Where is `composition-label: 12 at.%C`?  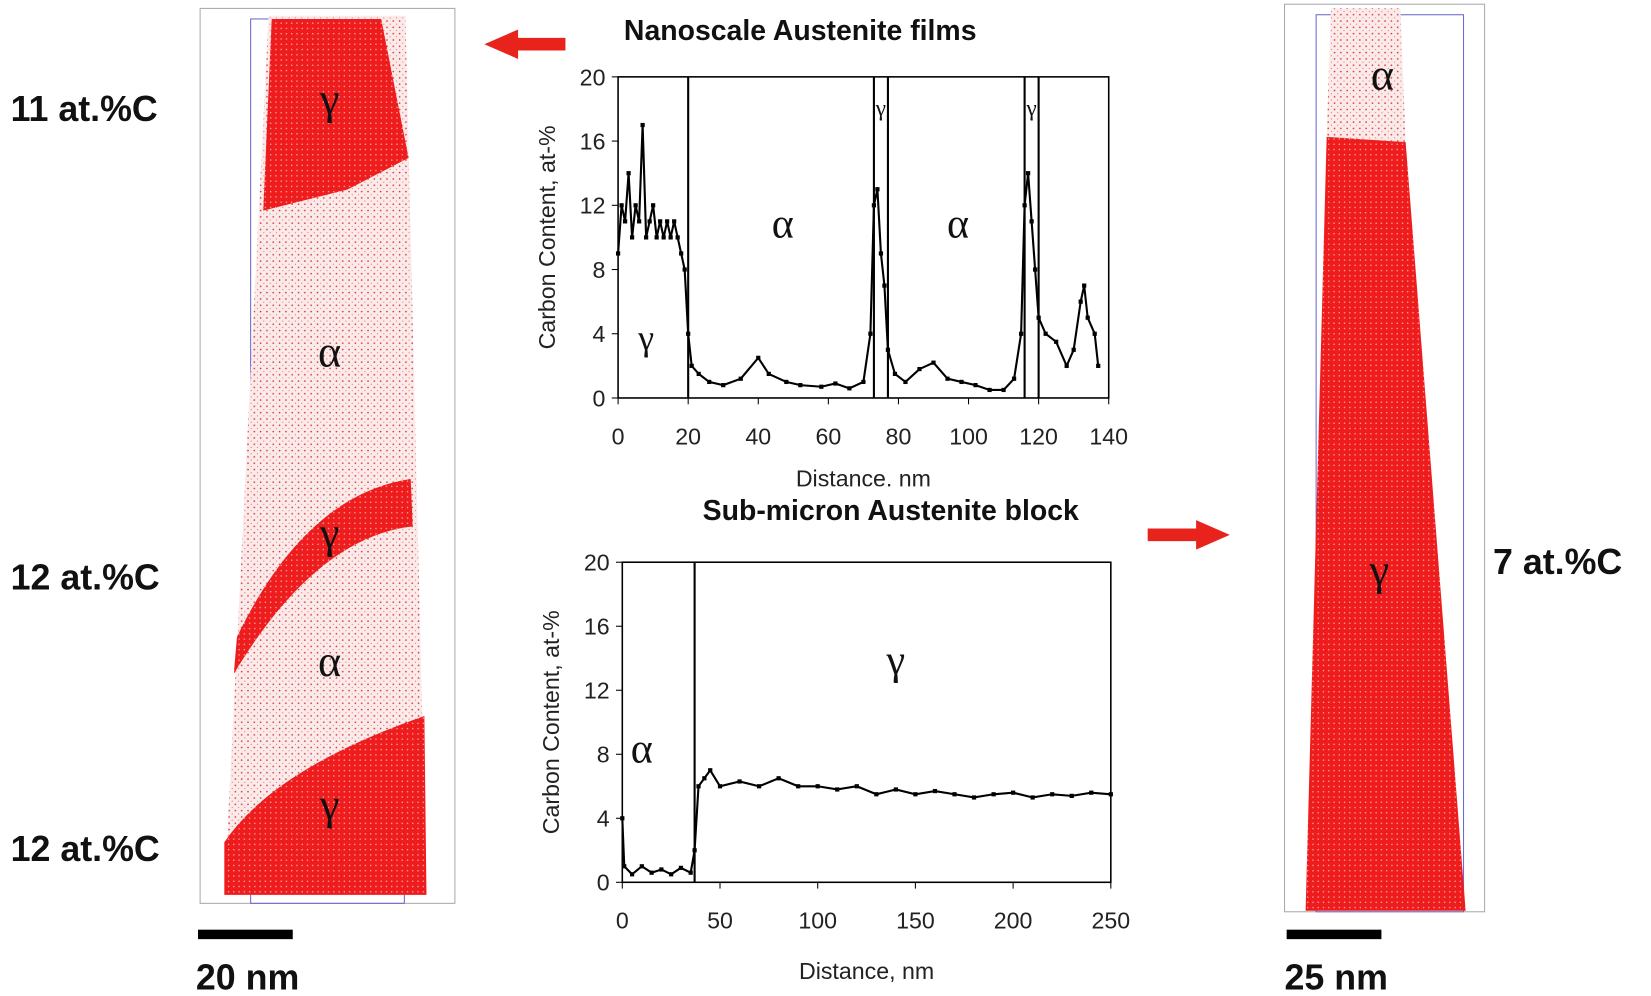 composition-label: 12 at.%C is located at coordinates (85, 849).